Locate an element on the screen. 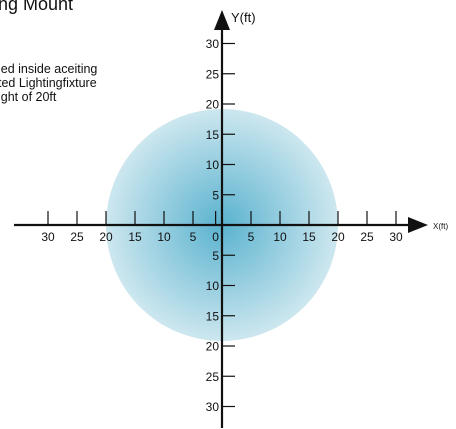 Image resolution: width=456 pixels, height=429 pixels. y-axis-label: Y(ft) is located at coordinates (243, 17).